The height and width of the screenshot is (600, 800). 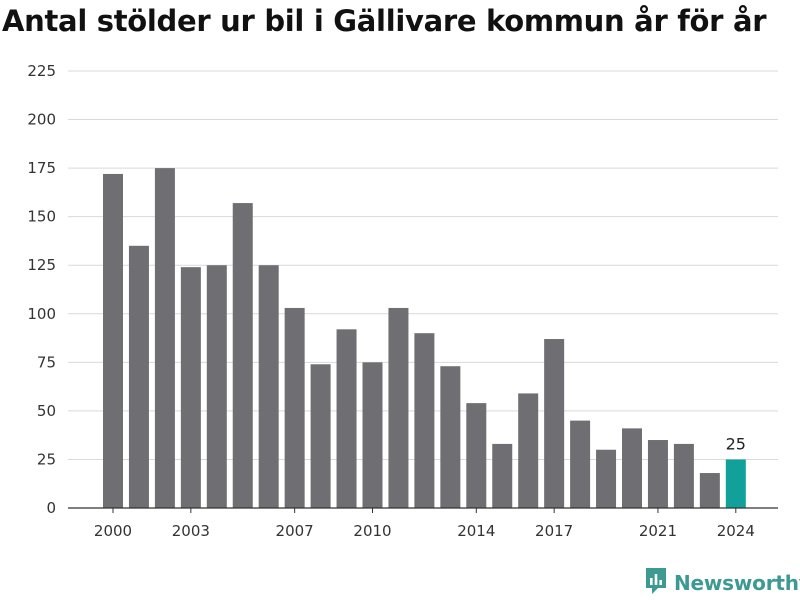 I want to click on bar-2001, so click(x=138, y=377).